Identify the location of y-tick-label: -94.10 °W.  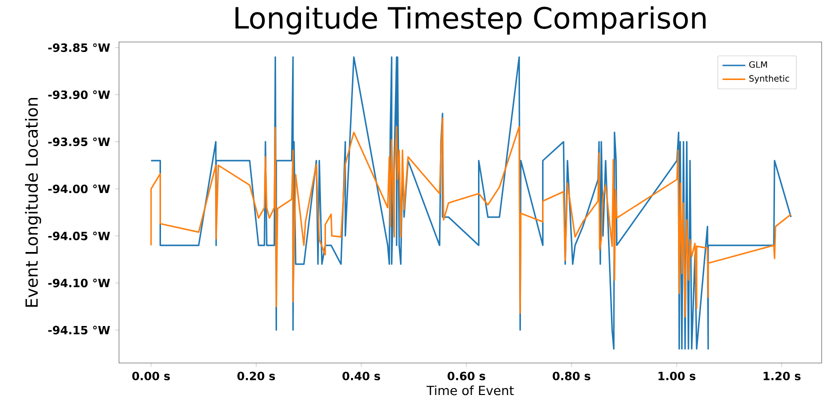
(79, 283).